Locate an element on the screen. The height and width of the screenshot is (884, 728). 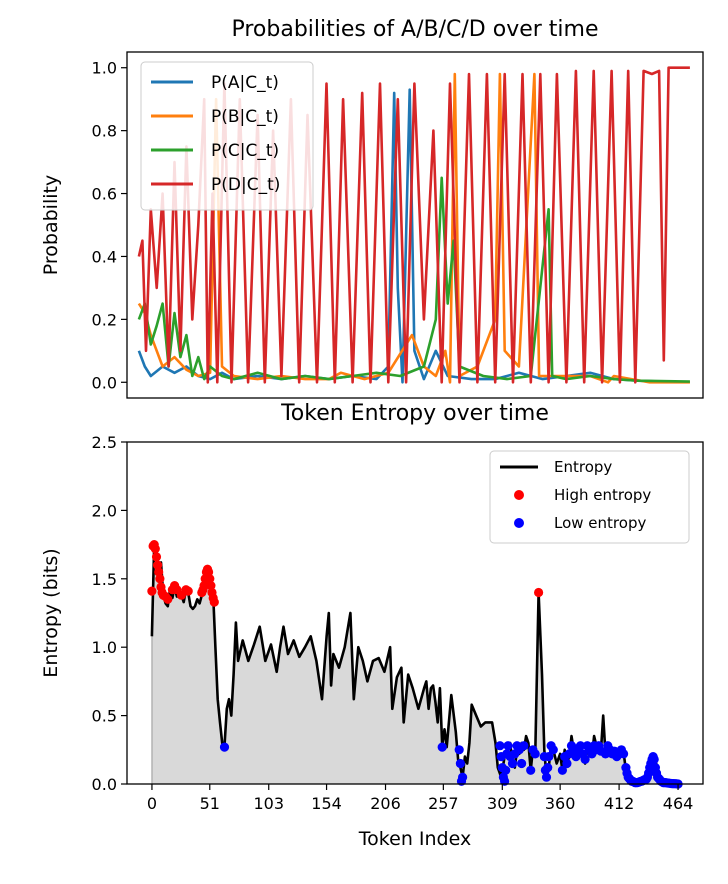
entropy-chart-title: Token Entropy over time is located at coordinates (414, 413).